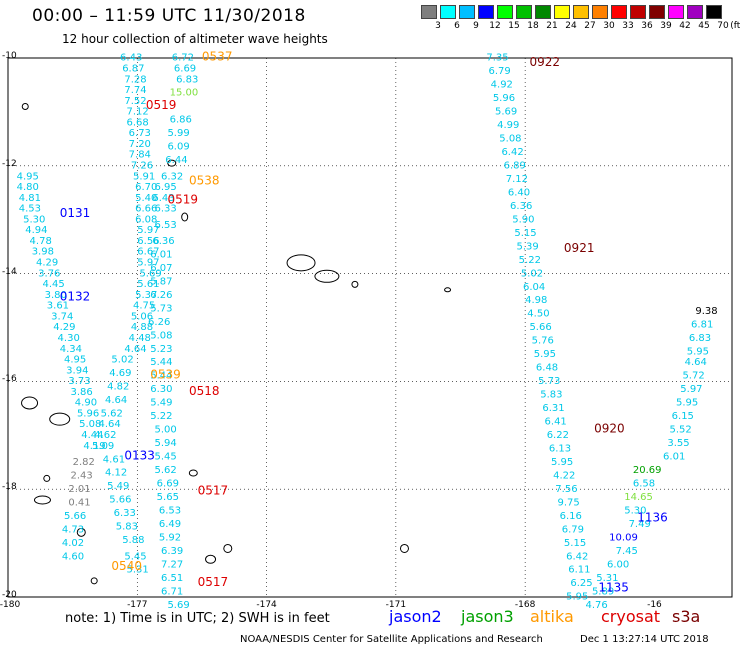 The image size is (740, 650). What do you see at coordinates (607, 578) in the screenshot?
I see `wave-height-value: 5.31` at bounding box center [607, 578].